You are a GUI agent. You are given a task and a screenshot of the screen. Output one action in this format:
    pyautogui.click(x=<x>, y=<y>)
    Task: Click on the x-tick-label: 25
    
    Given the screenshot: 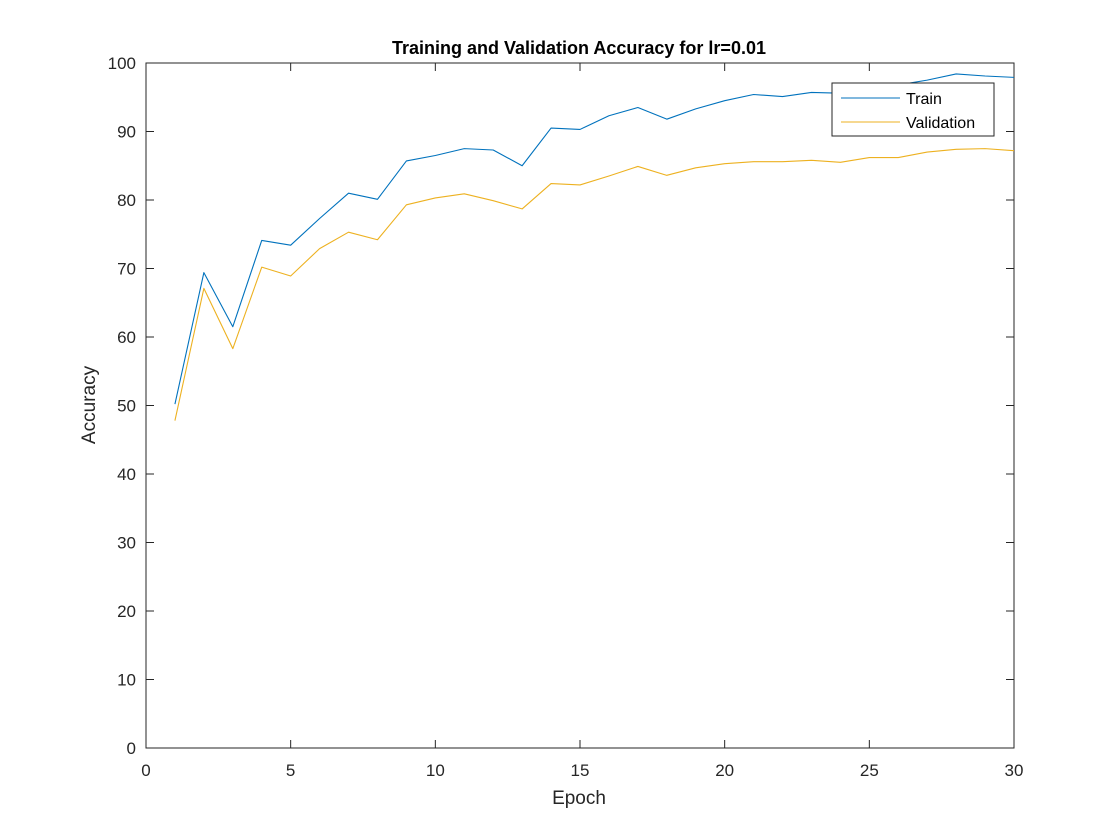 What is the action you would take?
    pyautogui.click(x=869, y=770)
    